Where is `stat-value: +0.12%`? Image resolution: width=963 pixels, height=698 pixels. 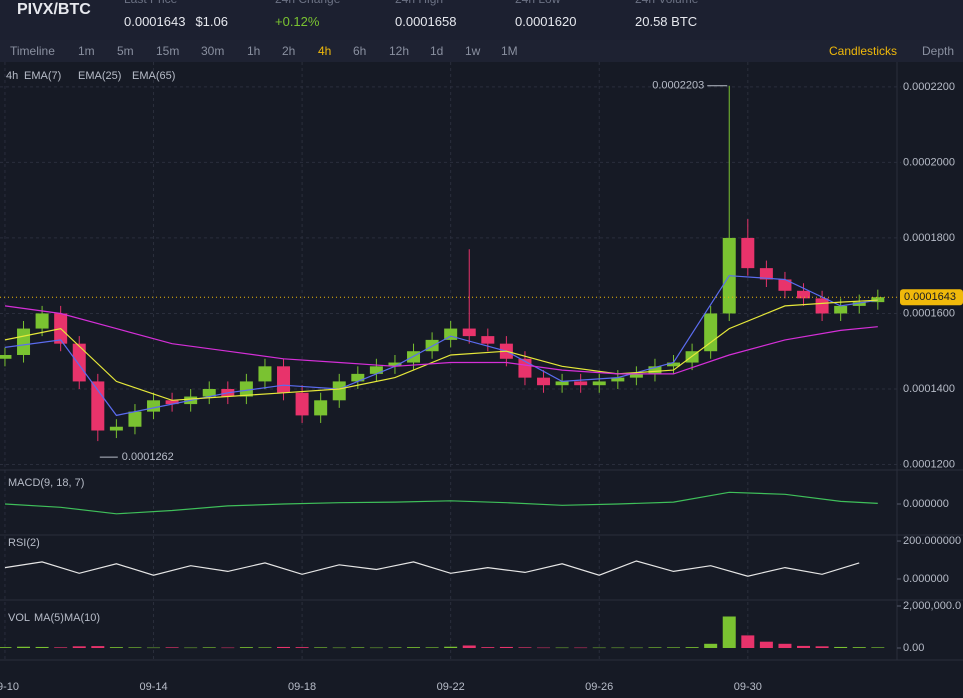 stat-value: +0.12% is located at coordinates (297, 21).